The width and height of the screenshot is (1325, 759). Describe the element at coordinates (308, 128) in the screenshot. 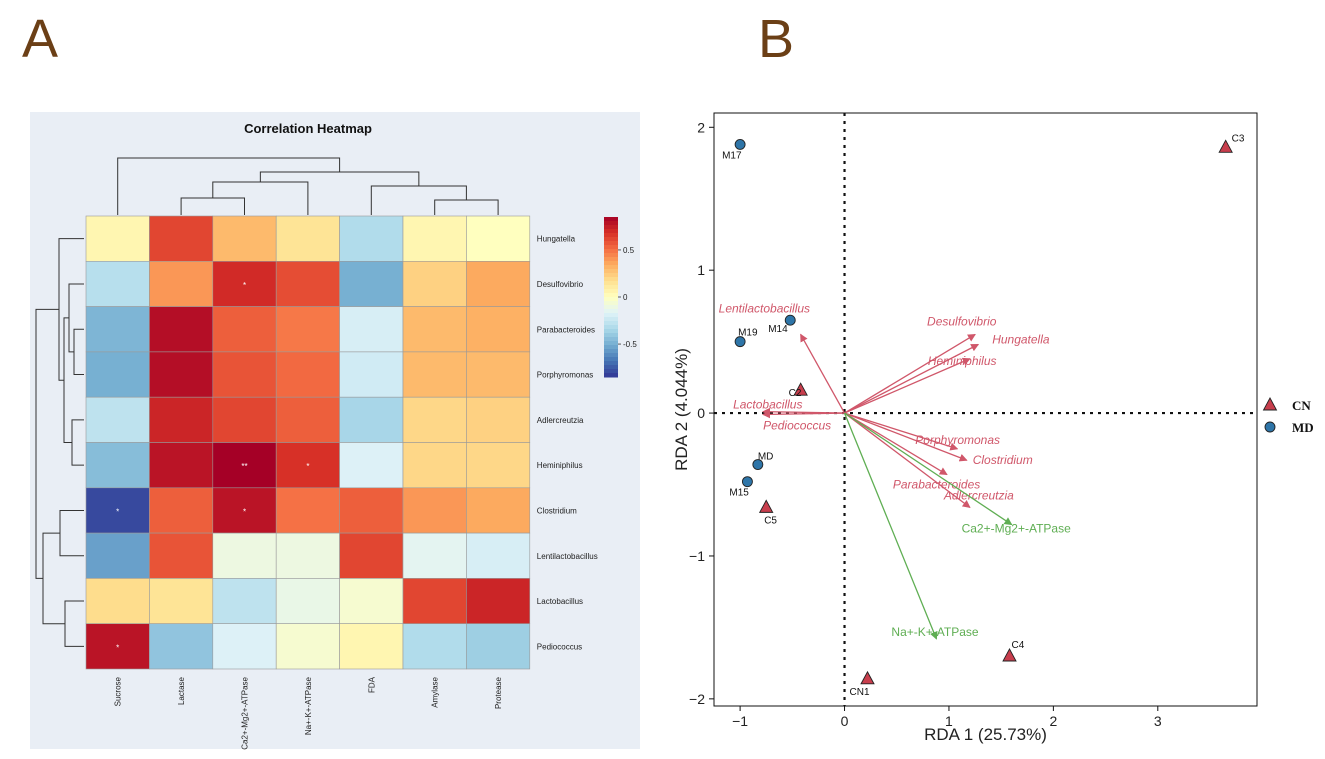

I see `heatmap-title: Correlation Heatmap` at that location.